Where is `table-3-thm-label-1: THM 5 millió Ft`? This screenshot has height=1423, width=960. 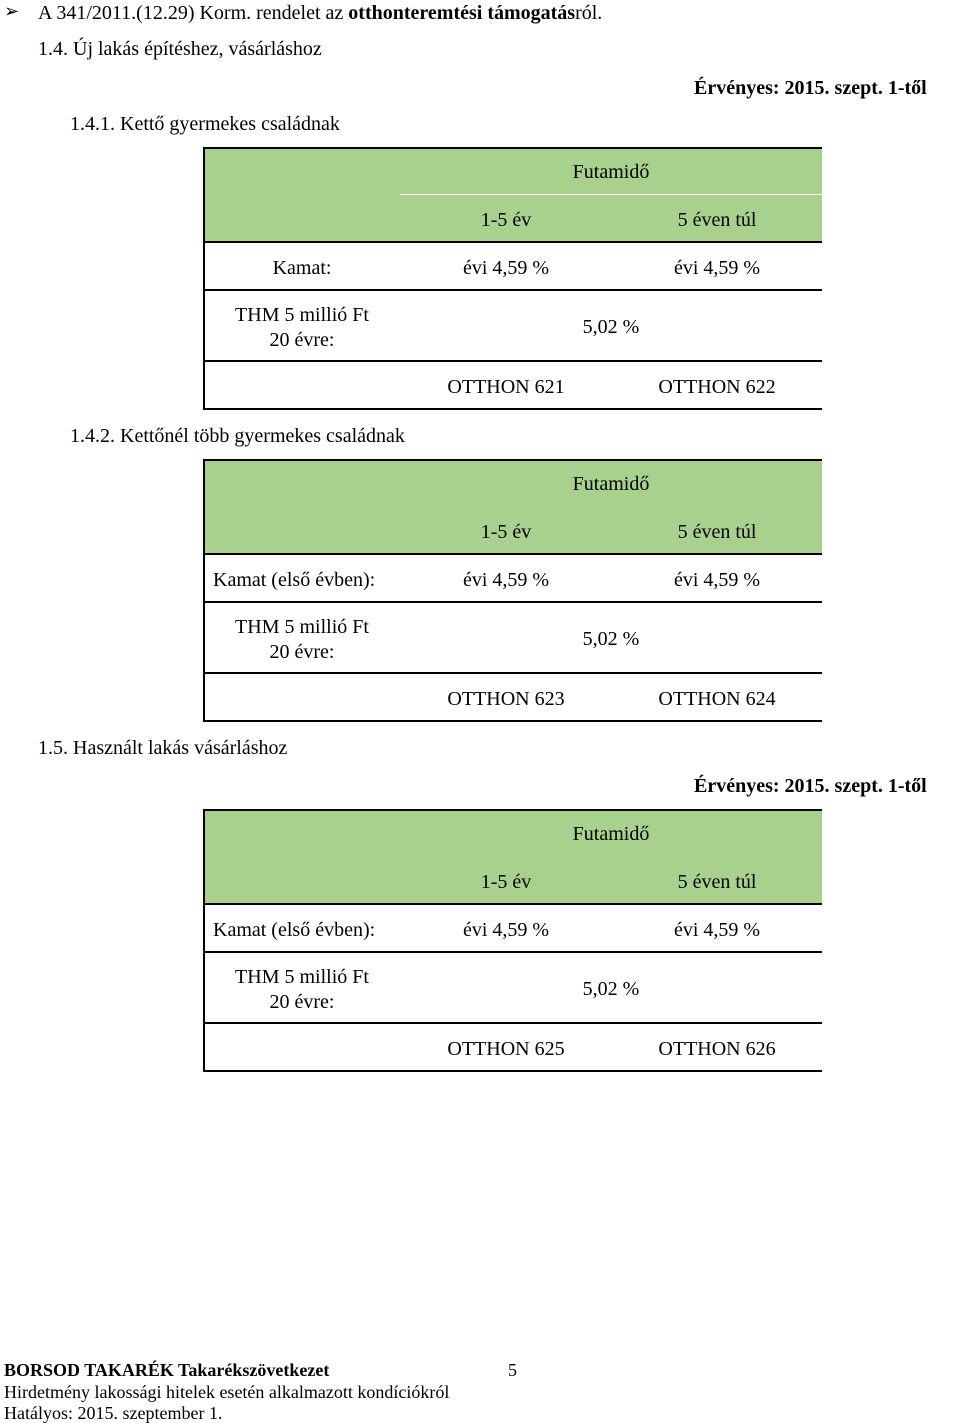
table-3-thm-label-1: THM 5 millió Ft is located at coordinates (302, 977).